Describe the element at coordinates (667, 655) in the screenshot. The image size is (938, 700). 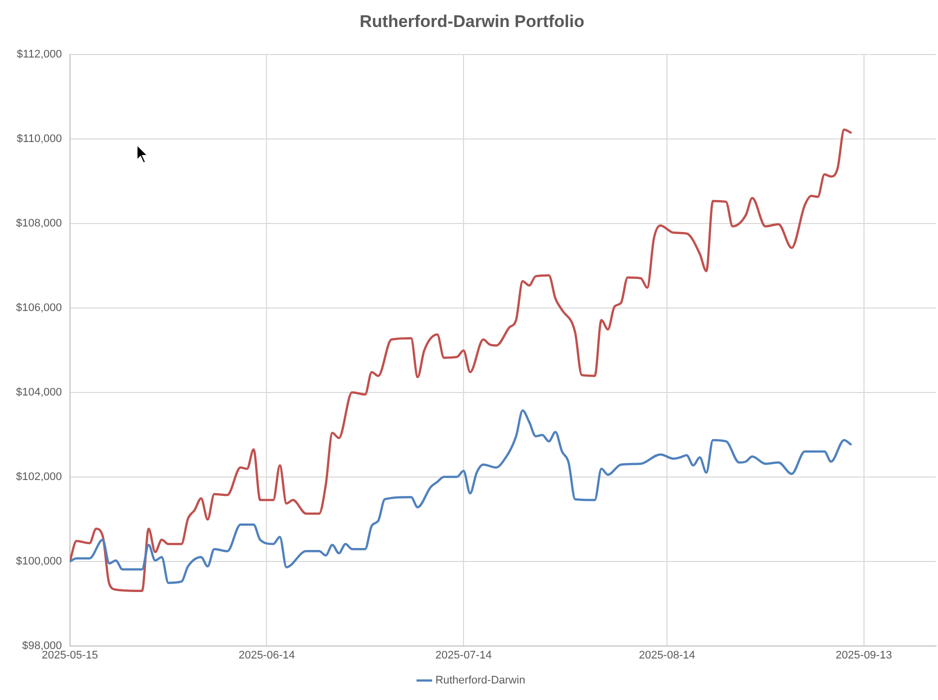
I see `x-tick-label: 2025-08-14` at that location.